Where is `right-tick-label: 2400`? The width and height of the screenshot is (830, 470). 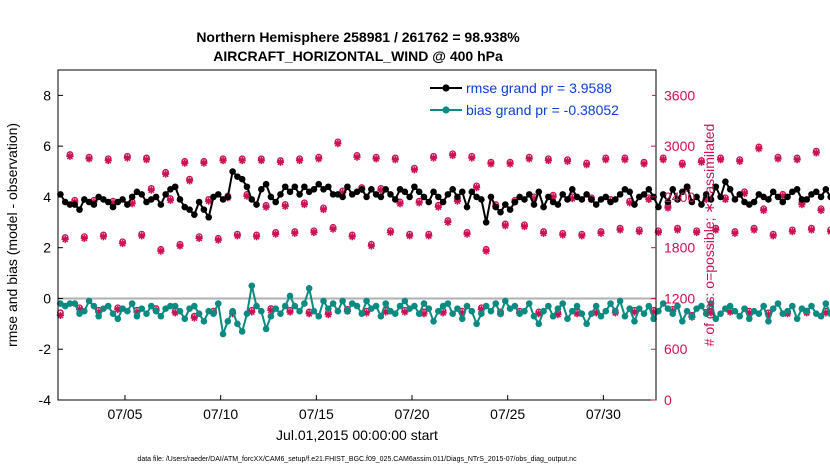
right-tick-label: 2400 is located at coordinates (679, 197).